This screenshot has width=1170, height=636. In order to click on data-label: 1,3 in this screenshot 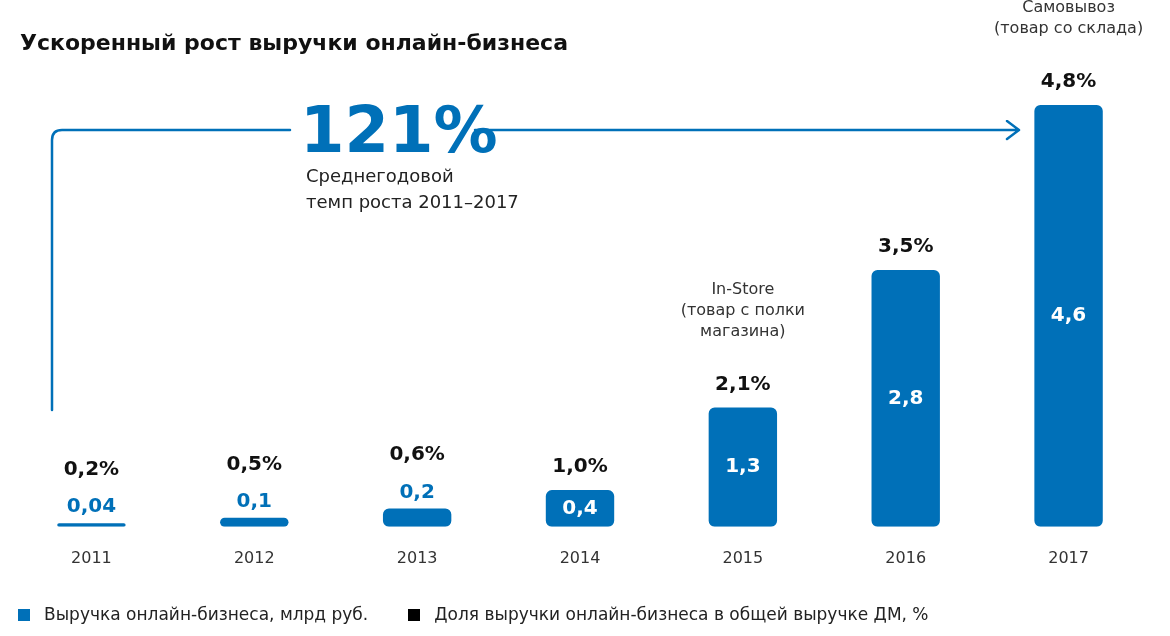, I will do `click(743, 465)`.